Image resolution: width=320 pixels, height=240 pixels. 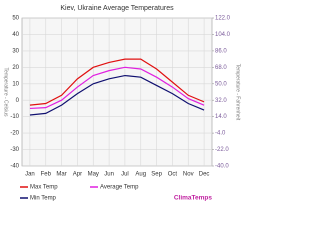 What do you see at coordinates (223, 19) in the screenshot?
I see `y2-tick-label: 122.0` at bounding box center [223, 19].